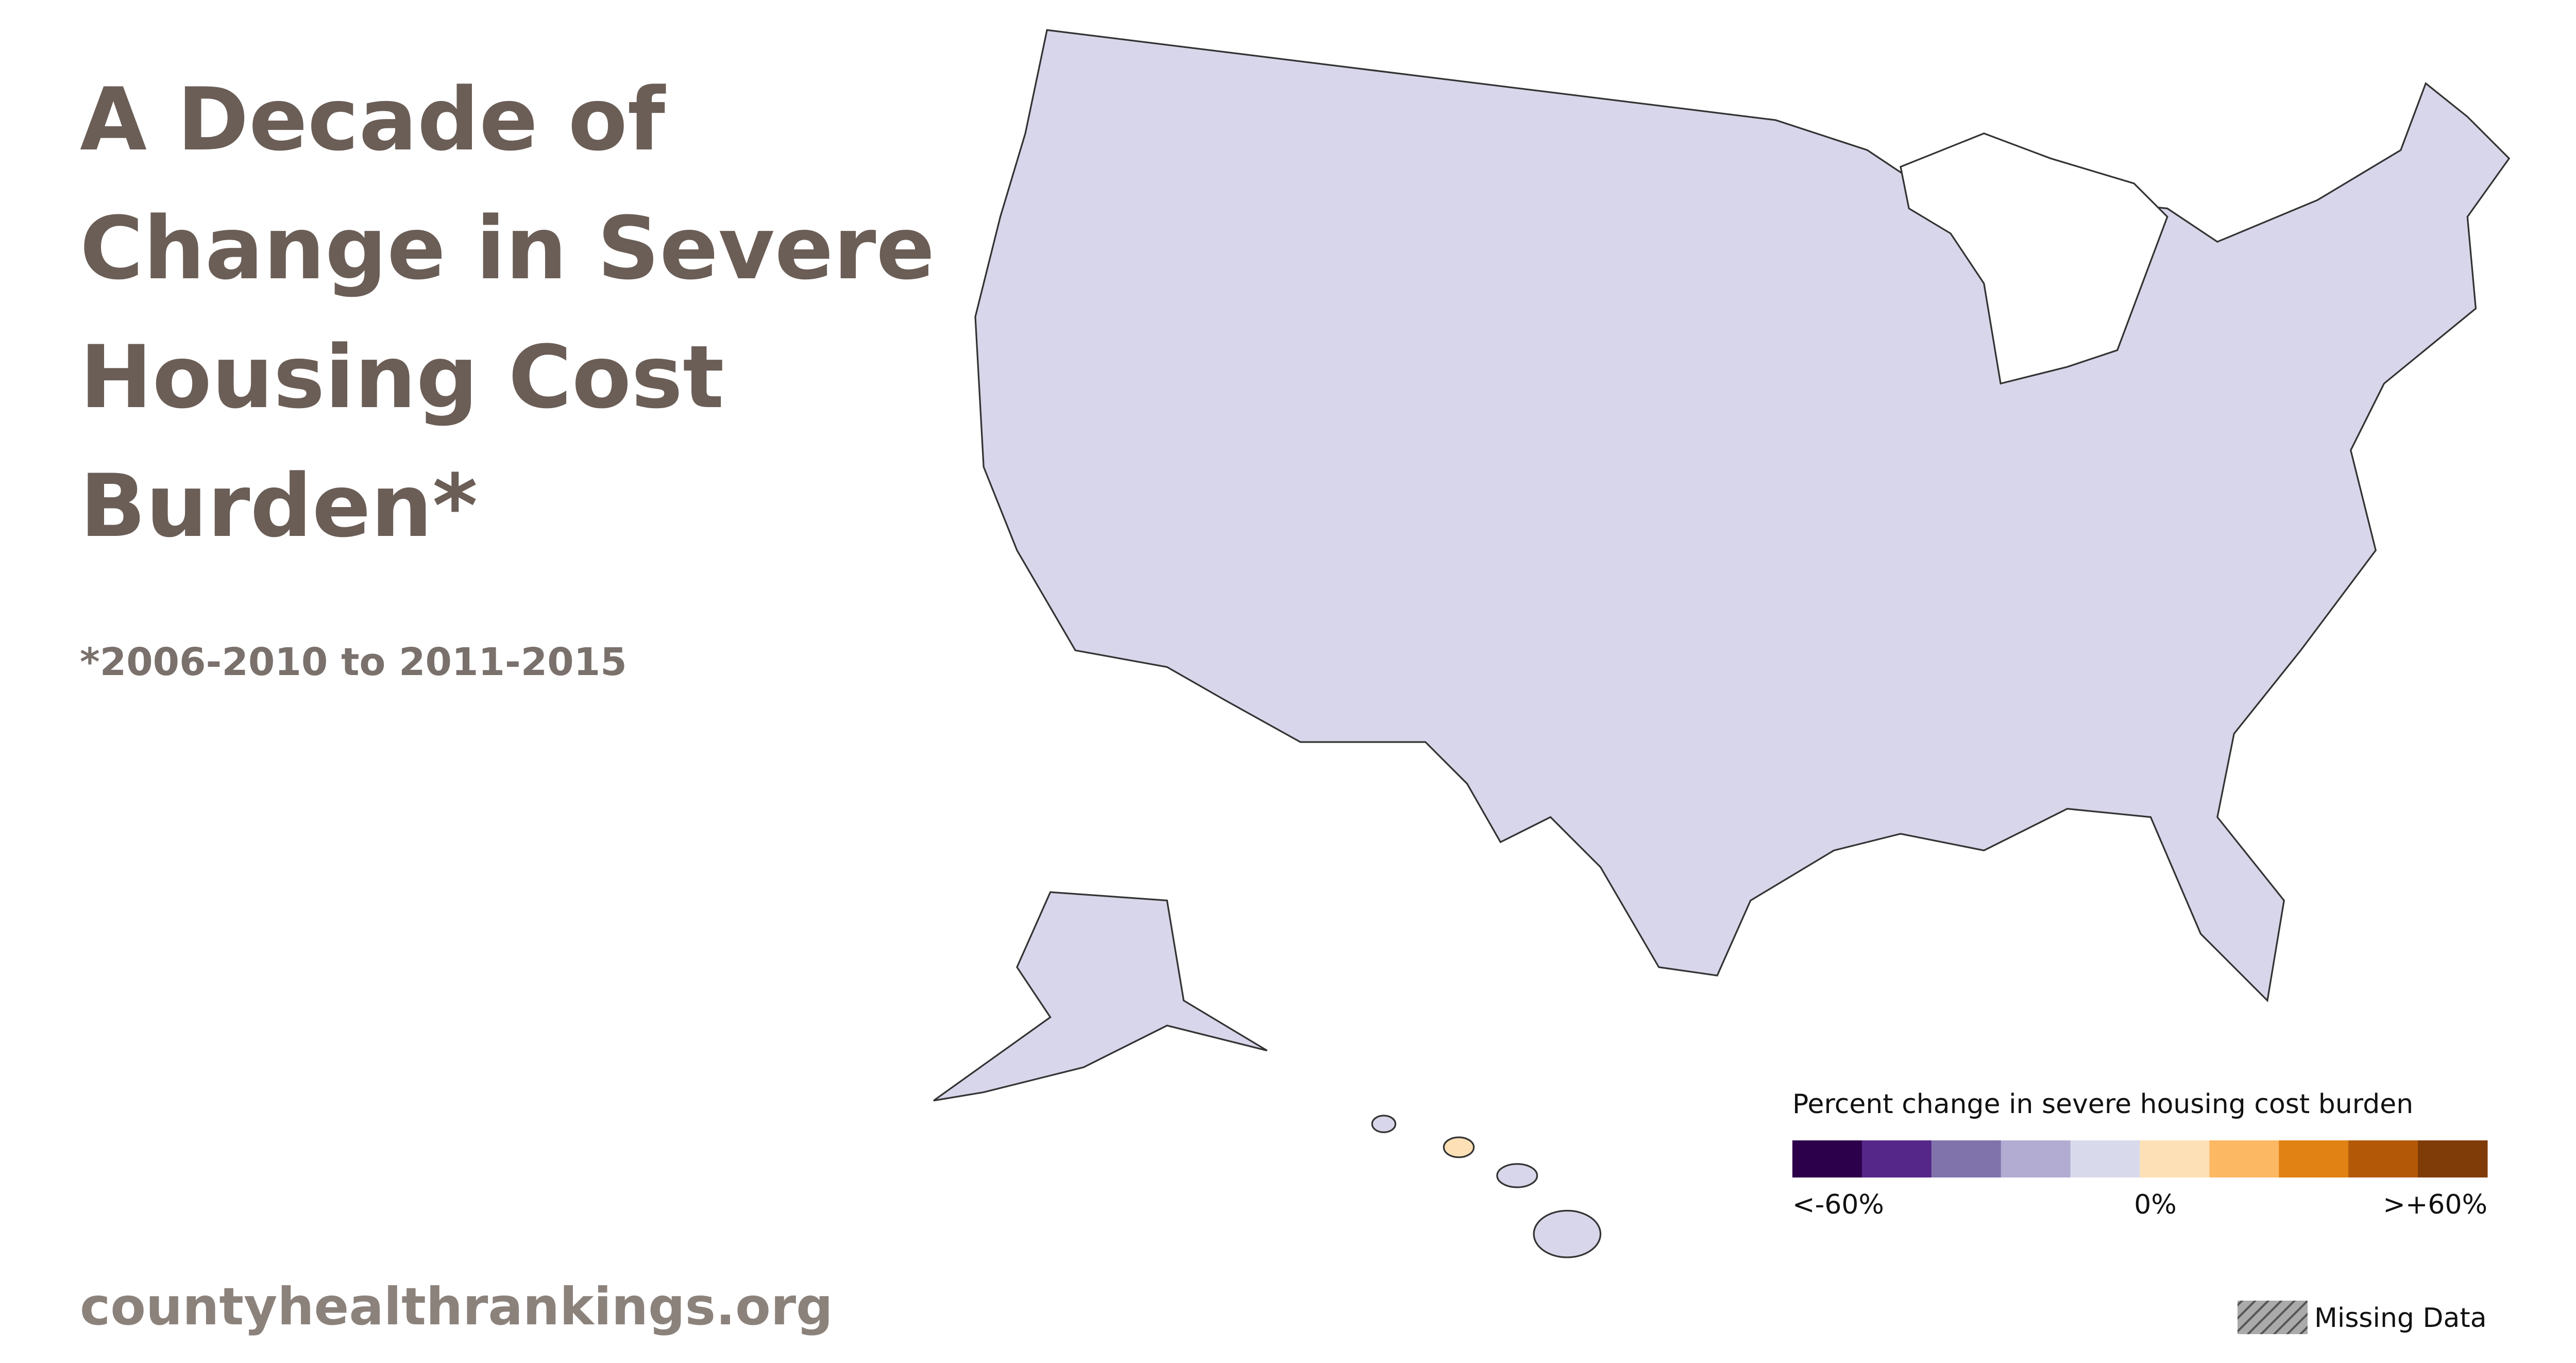 The height and width of the screenshot is (1363, 2576). Describe the element at coordinates (507, 248) in the screenshot. I see `title-line: Change in Severe` at that location.